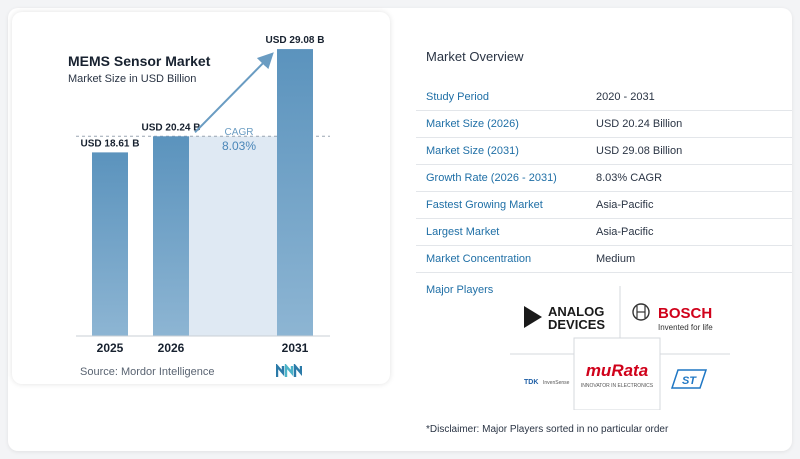  What do you see at coordinates (576, 311) in the screenshot?
I see `analog-devices-line1: ANALOG` at bounding box center [576, 311].